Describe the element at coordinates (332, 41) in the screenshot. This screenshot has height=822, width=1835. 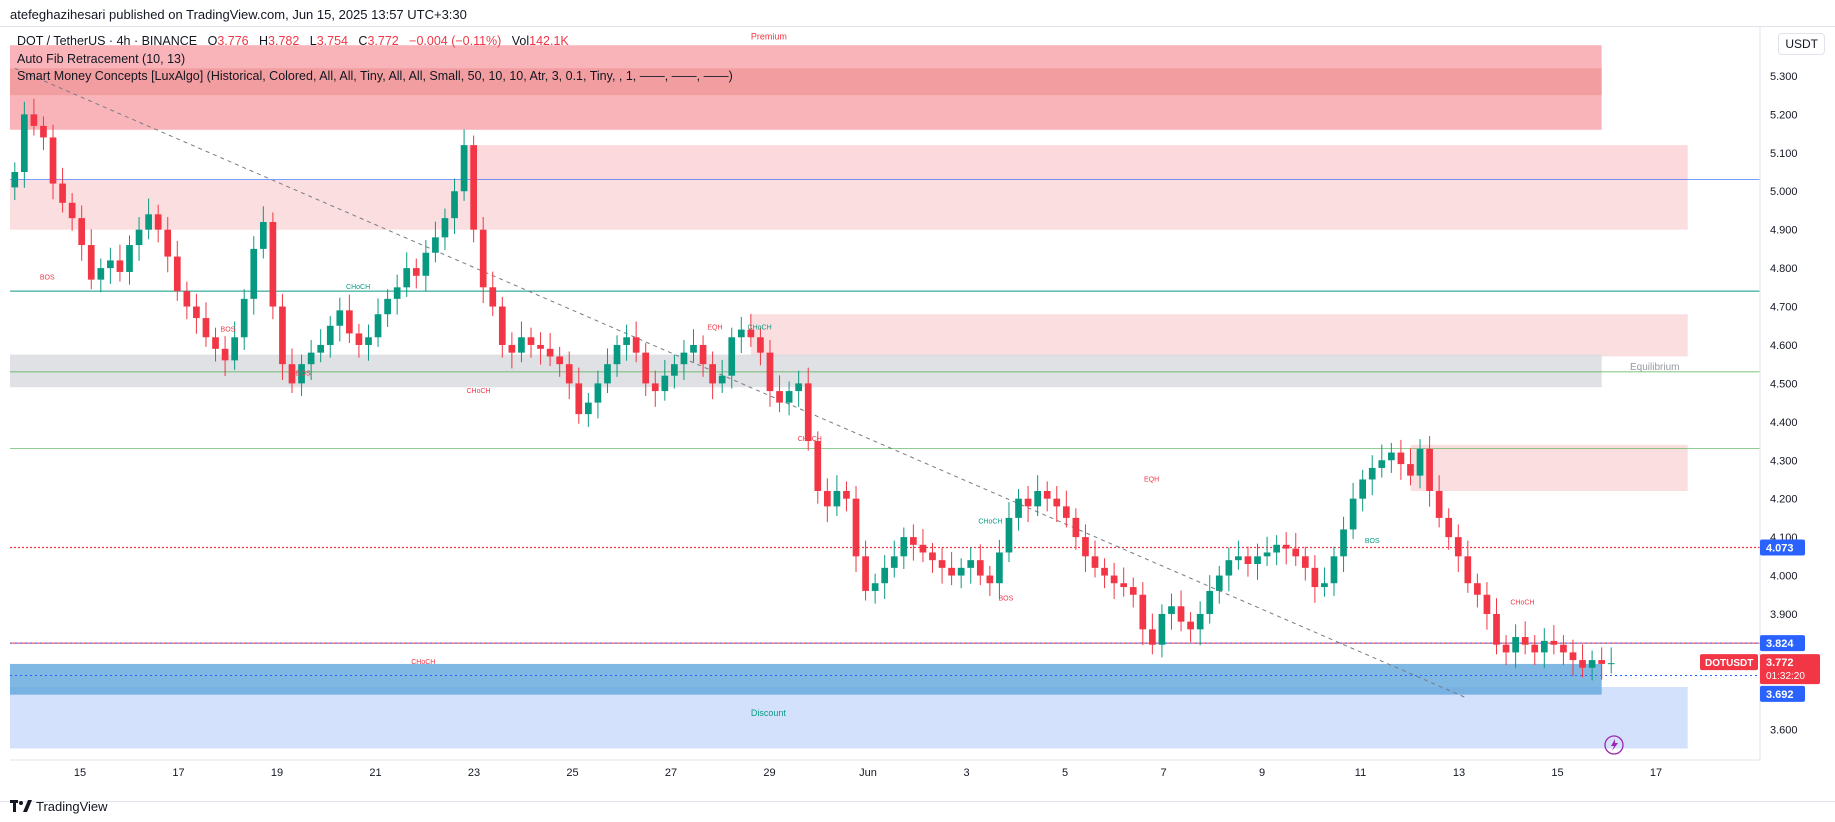
I see `low-value: 3.754` at that location.